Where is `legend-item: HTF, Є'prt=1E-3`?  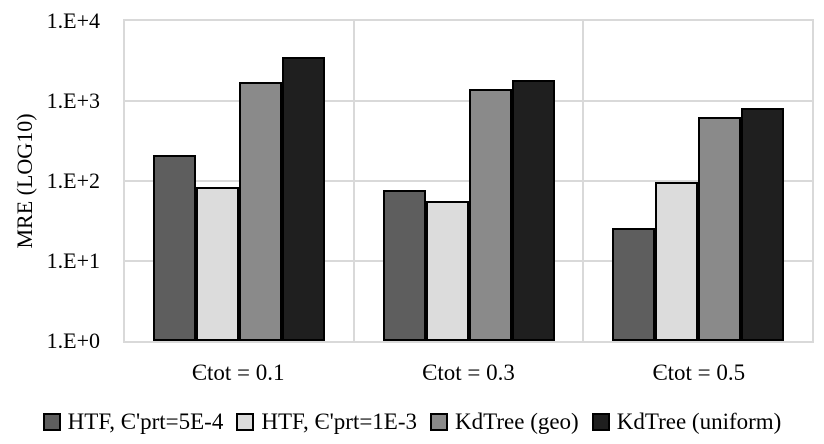 legend-item: HTF, Є'prt=1E-3 is located at coordinates (326, 422).